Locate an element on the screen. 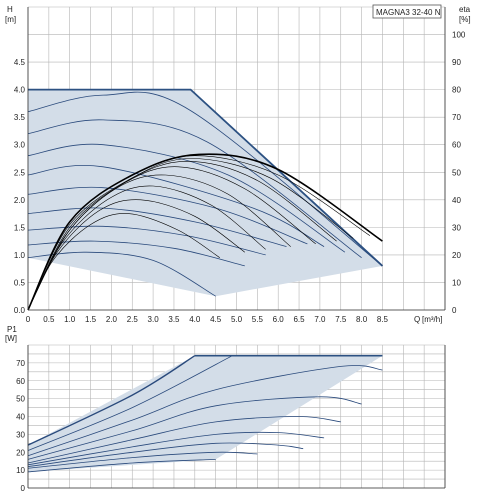 Image resolution: width=484 pixels, height=496 pixels. x-tick-label: 3.5 is located at coordinates (174, 319).